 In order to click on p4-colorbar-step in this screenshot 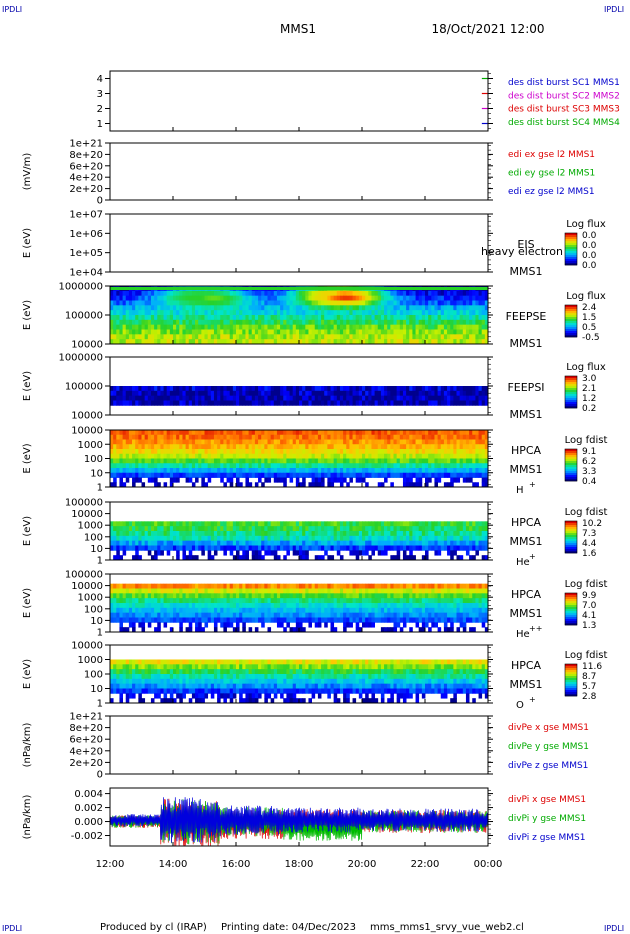, I will do `click(571, 316)`.